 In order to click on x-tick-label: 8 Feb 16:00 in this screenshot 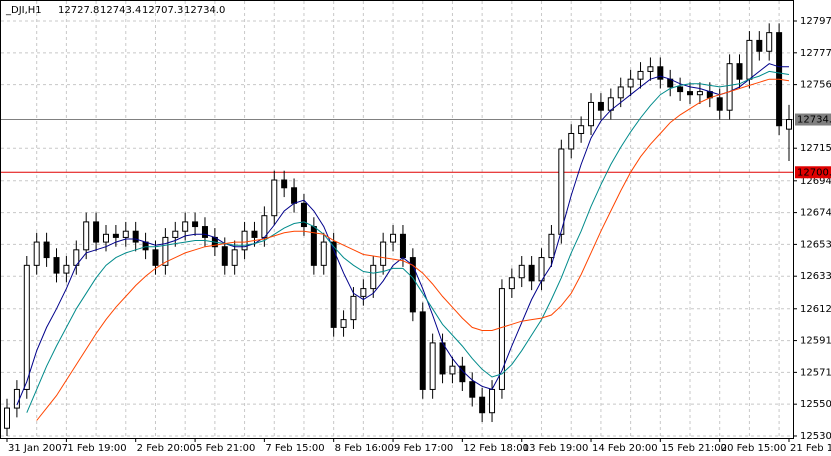, I will do `click(364, 448)`.